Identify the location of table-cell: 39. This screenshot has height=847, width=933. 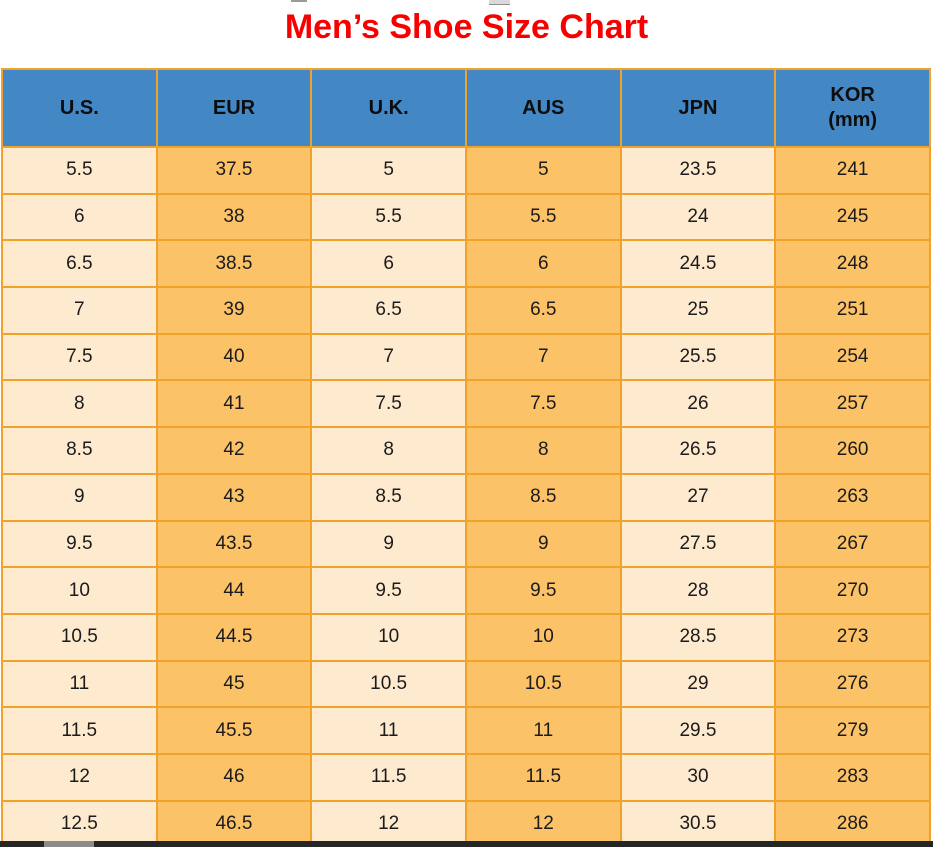
(234, 310).